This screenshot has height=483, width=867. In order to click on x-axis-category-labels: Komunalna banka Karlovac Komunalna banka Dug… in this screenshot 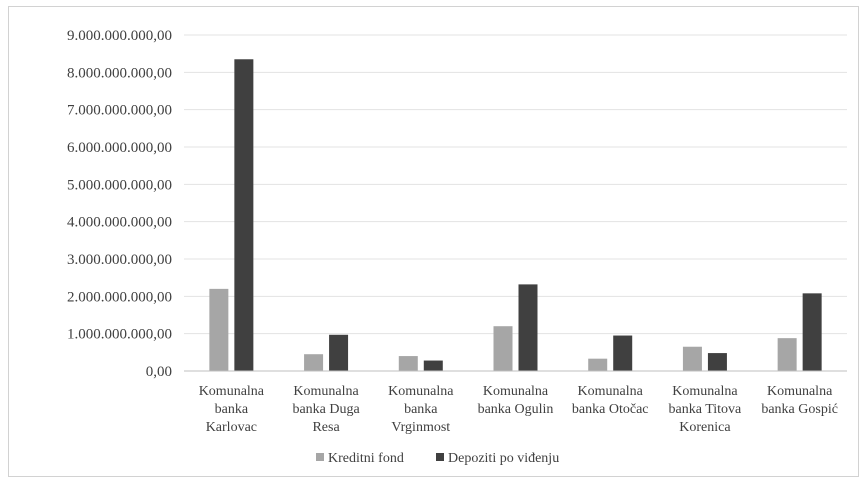, I will do `click(518, 409)`.